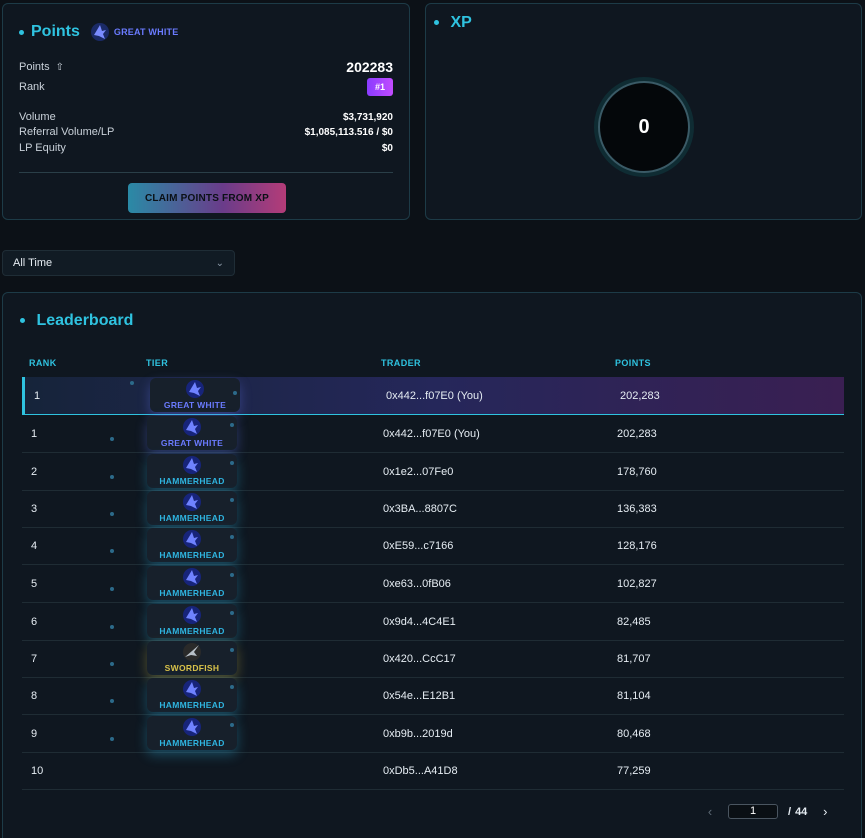 Image resolution: width=865 pixels, height=838 pixels. What do you see at coordinates (634, 770) in the screenshot?
I see `points-cell: 77,259` at bounding box center [634, 770].